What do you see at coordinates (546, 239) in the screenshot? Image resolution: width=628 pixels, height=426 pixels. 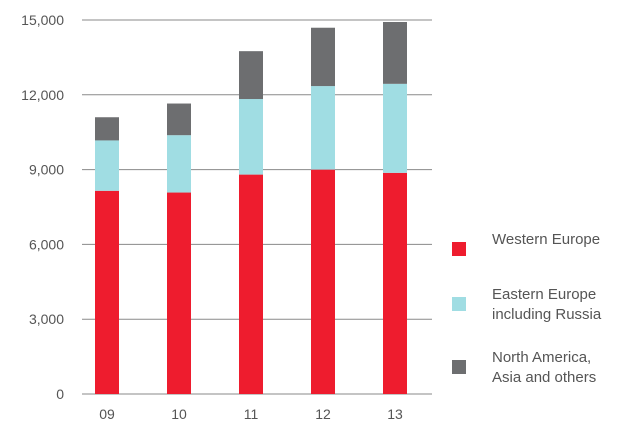 I see `legend-label-western-europe: Western Europe` at bounding box center [546, 239].